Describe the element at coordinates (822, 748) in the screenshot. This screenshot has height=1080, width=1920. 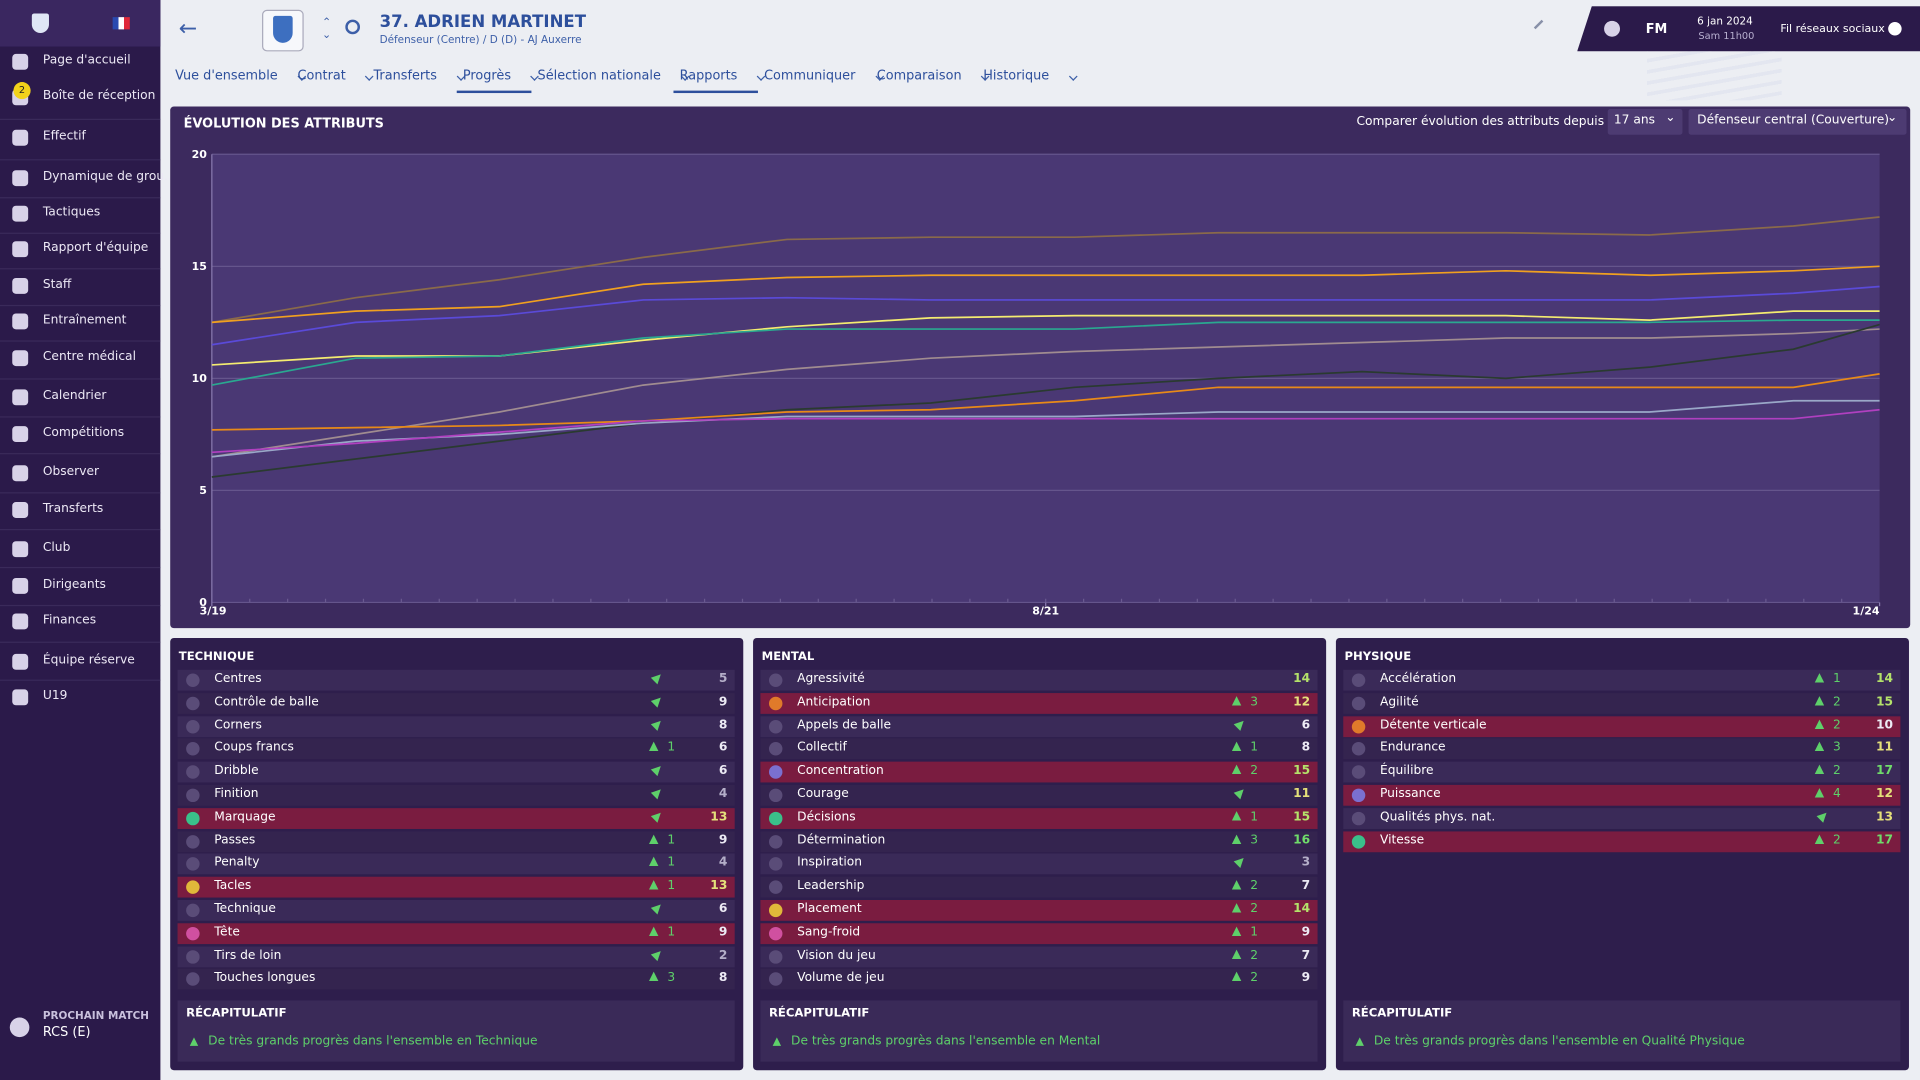
I see `attribute-name: Collectif` at that location.